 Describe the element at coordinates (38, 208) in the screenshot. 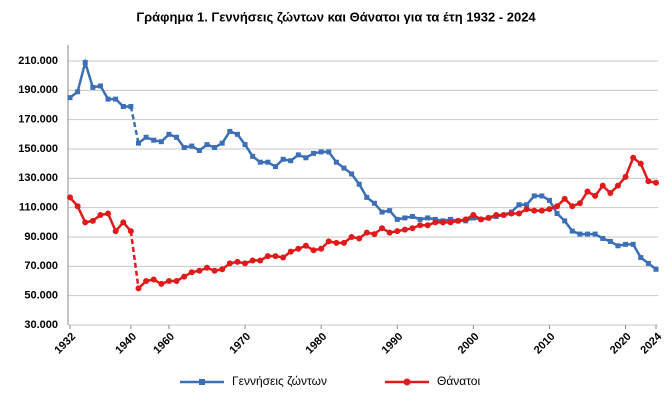

I see `y-tick-label: 110.000` at that location.